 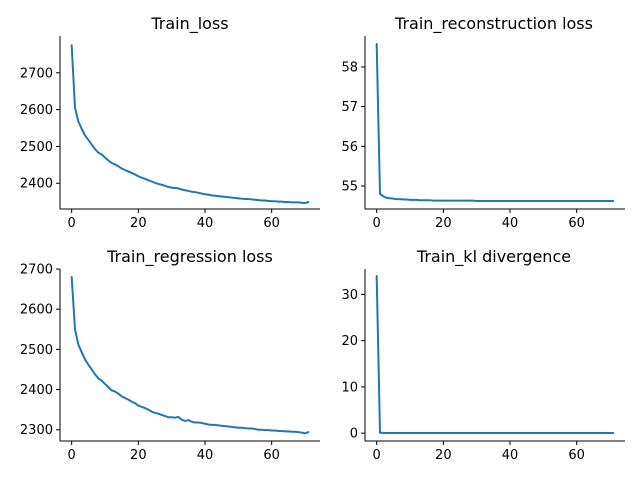 What do you see at coordinates (349, 387) in the screenshot?
I see `y-tick-label: 10` at bounding box center [349, 387].